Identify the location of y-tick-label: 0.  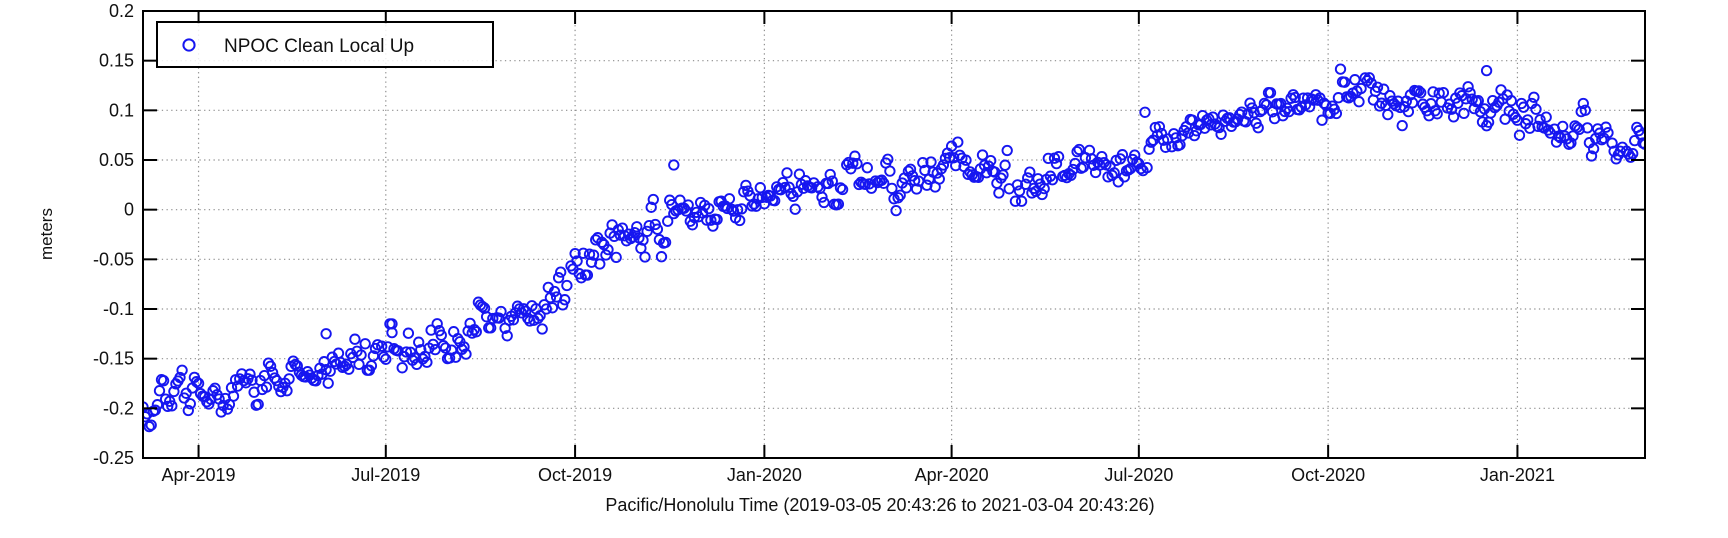
(129, 210).